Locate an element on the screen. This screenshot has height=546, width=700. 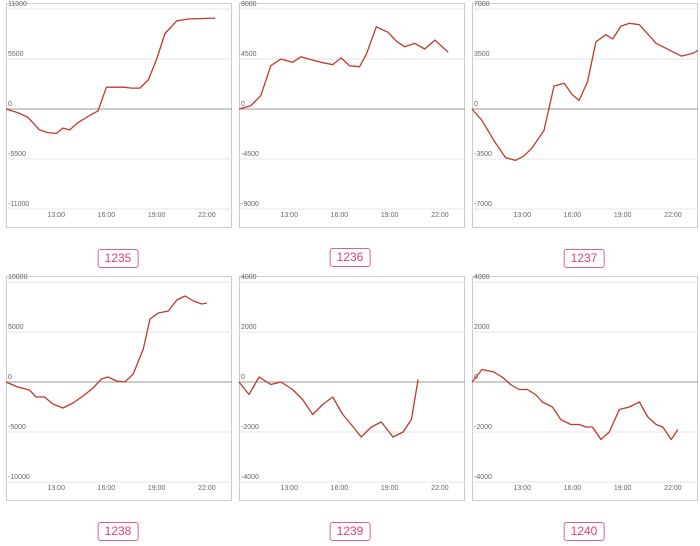
y-tick-label: -5000 is located at coordinates (17, 427).